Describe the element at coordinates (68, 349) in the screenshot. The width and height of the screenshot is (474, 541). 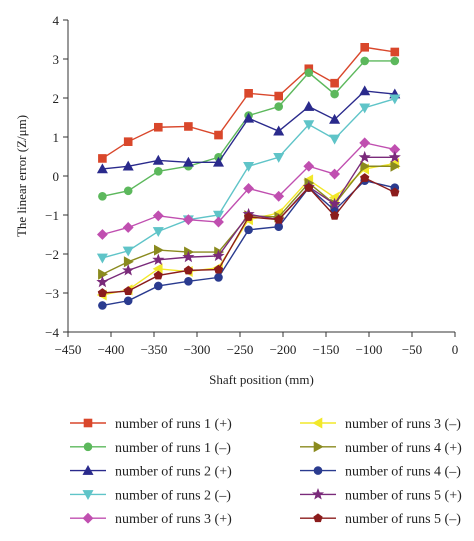
I see `x-tick-label: −450` at that location.